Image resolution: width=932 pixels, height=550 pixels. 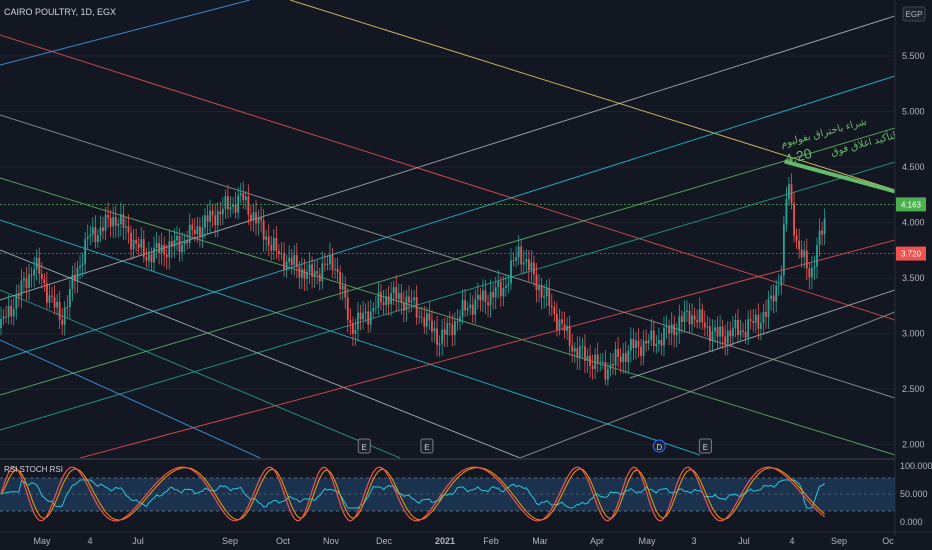 What do you see at coordinates (200, 373) in the screenshot?
I see `trendline` at bounding box center [200, 373].